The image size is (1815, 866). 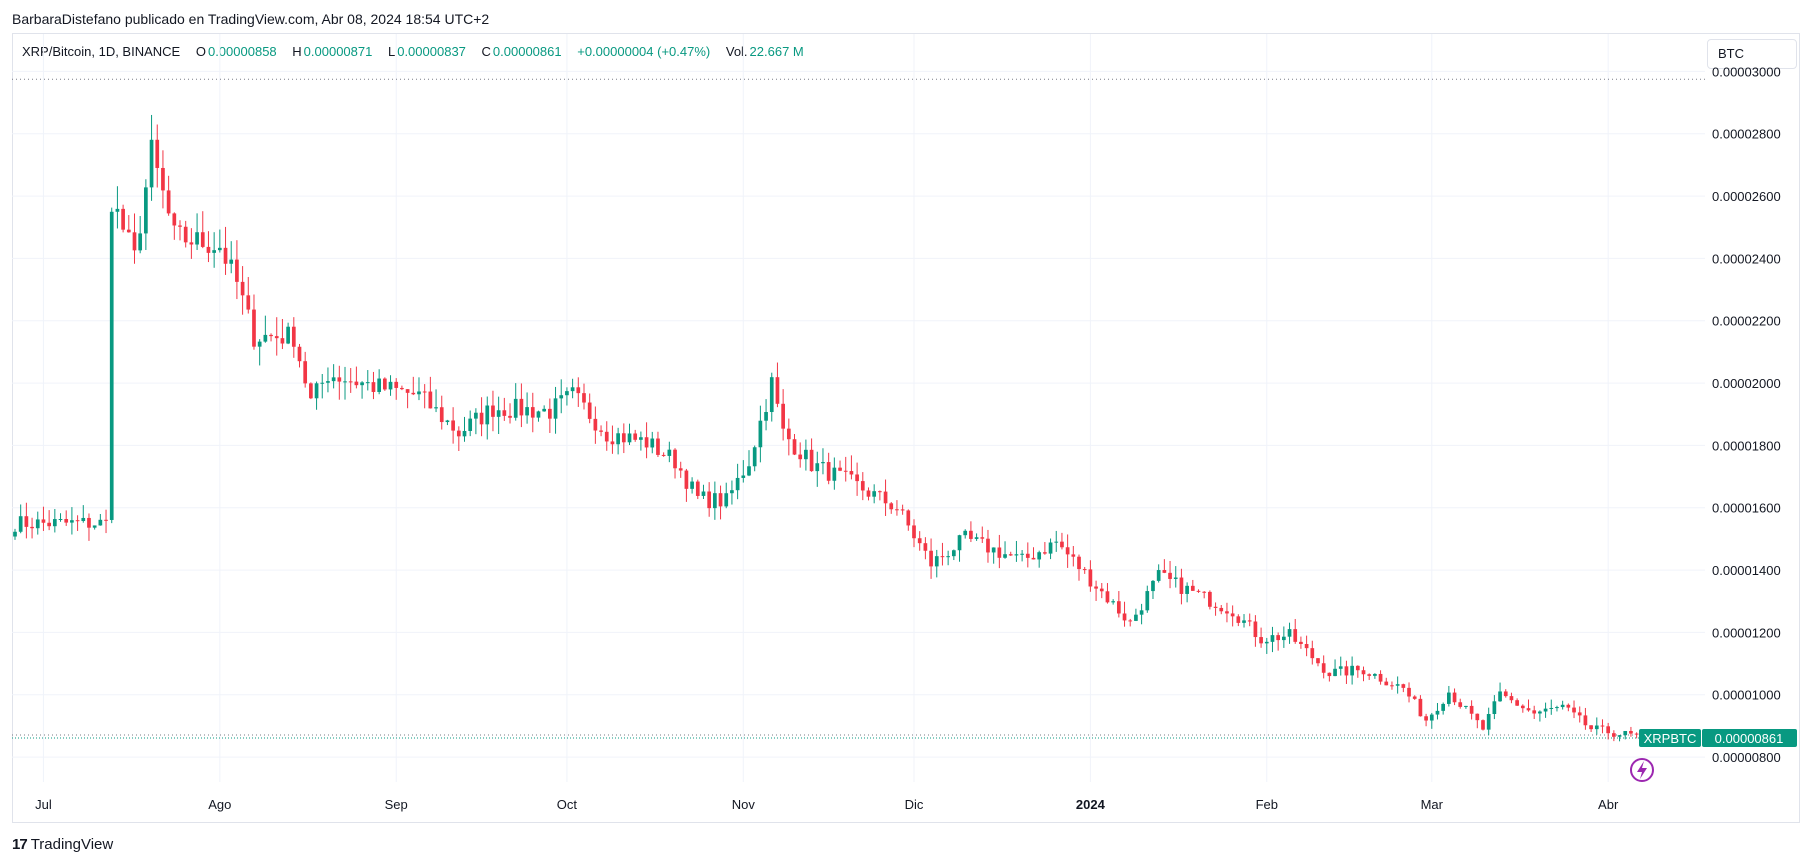 What do you see at coordinates (1749, 738) in the screenshot?
I see `price-tag-price: 0.00000861` at bounding box center [1749, 738].